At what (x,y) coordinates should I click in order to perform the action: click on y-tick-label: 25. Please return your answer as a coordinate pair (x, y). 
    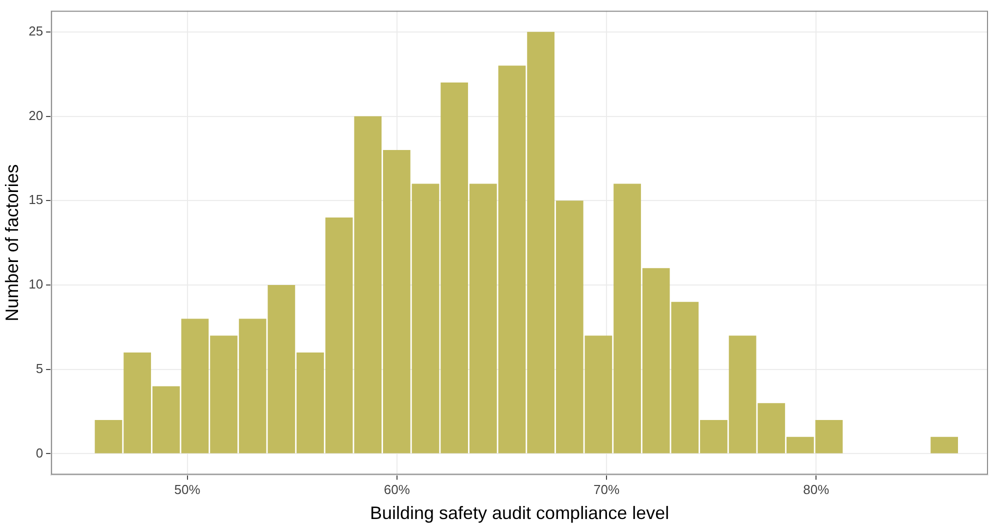
    Looking at the image, I should click on (36, 30).